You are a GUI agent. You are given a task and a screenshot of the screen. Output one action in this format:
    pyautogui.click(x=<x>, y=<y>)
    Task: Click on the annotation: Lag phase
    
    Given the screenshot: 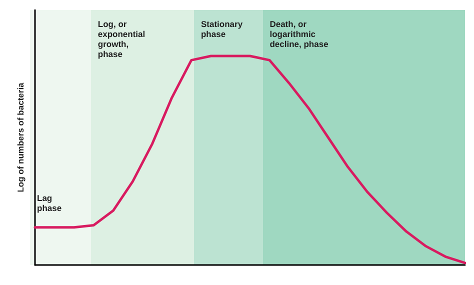 What is the action you would take?
    pyautogui.click(x=49, y=202)
    